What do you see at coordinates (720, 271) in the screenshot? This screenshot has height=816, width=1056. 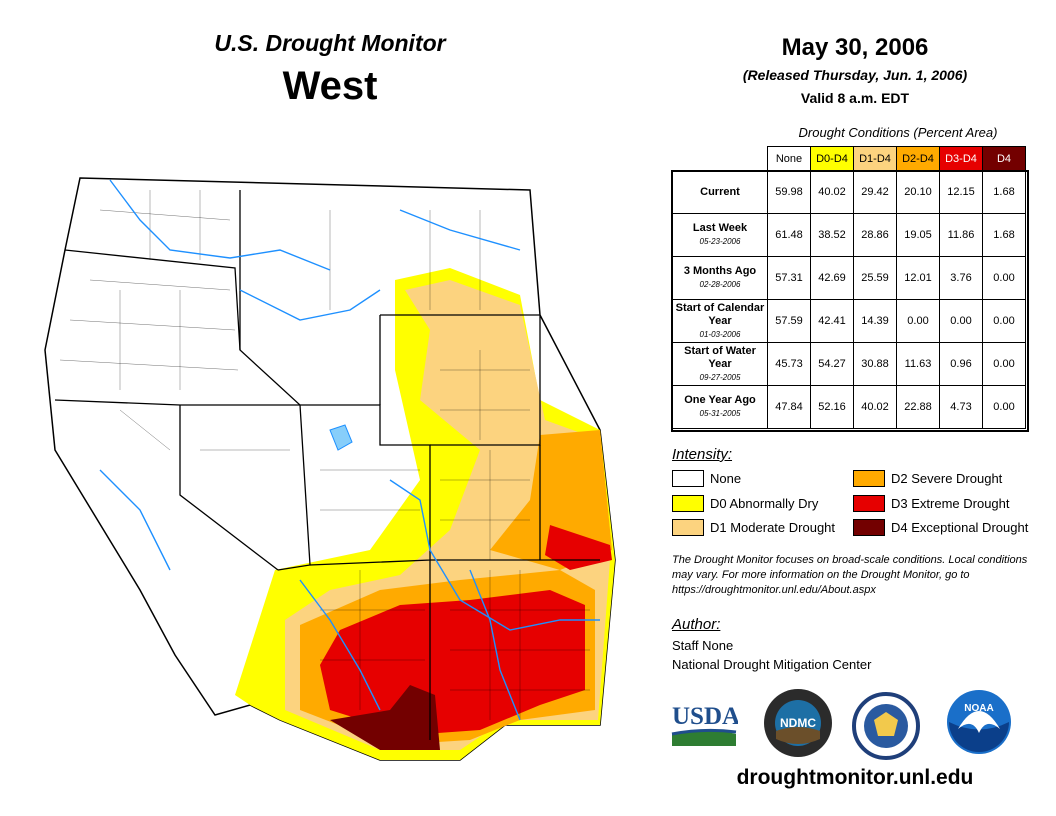 I see `row-label-text: 3 Months Ago` at bounding box center [720, 271].